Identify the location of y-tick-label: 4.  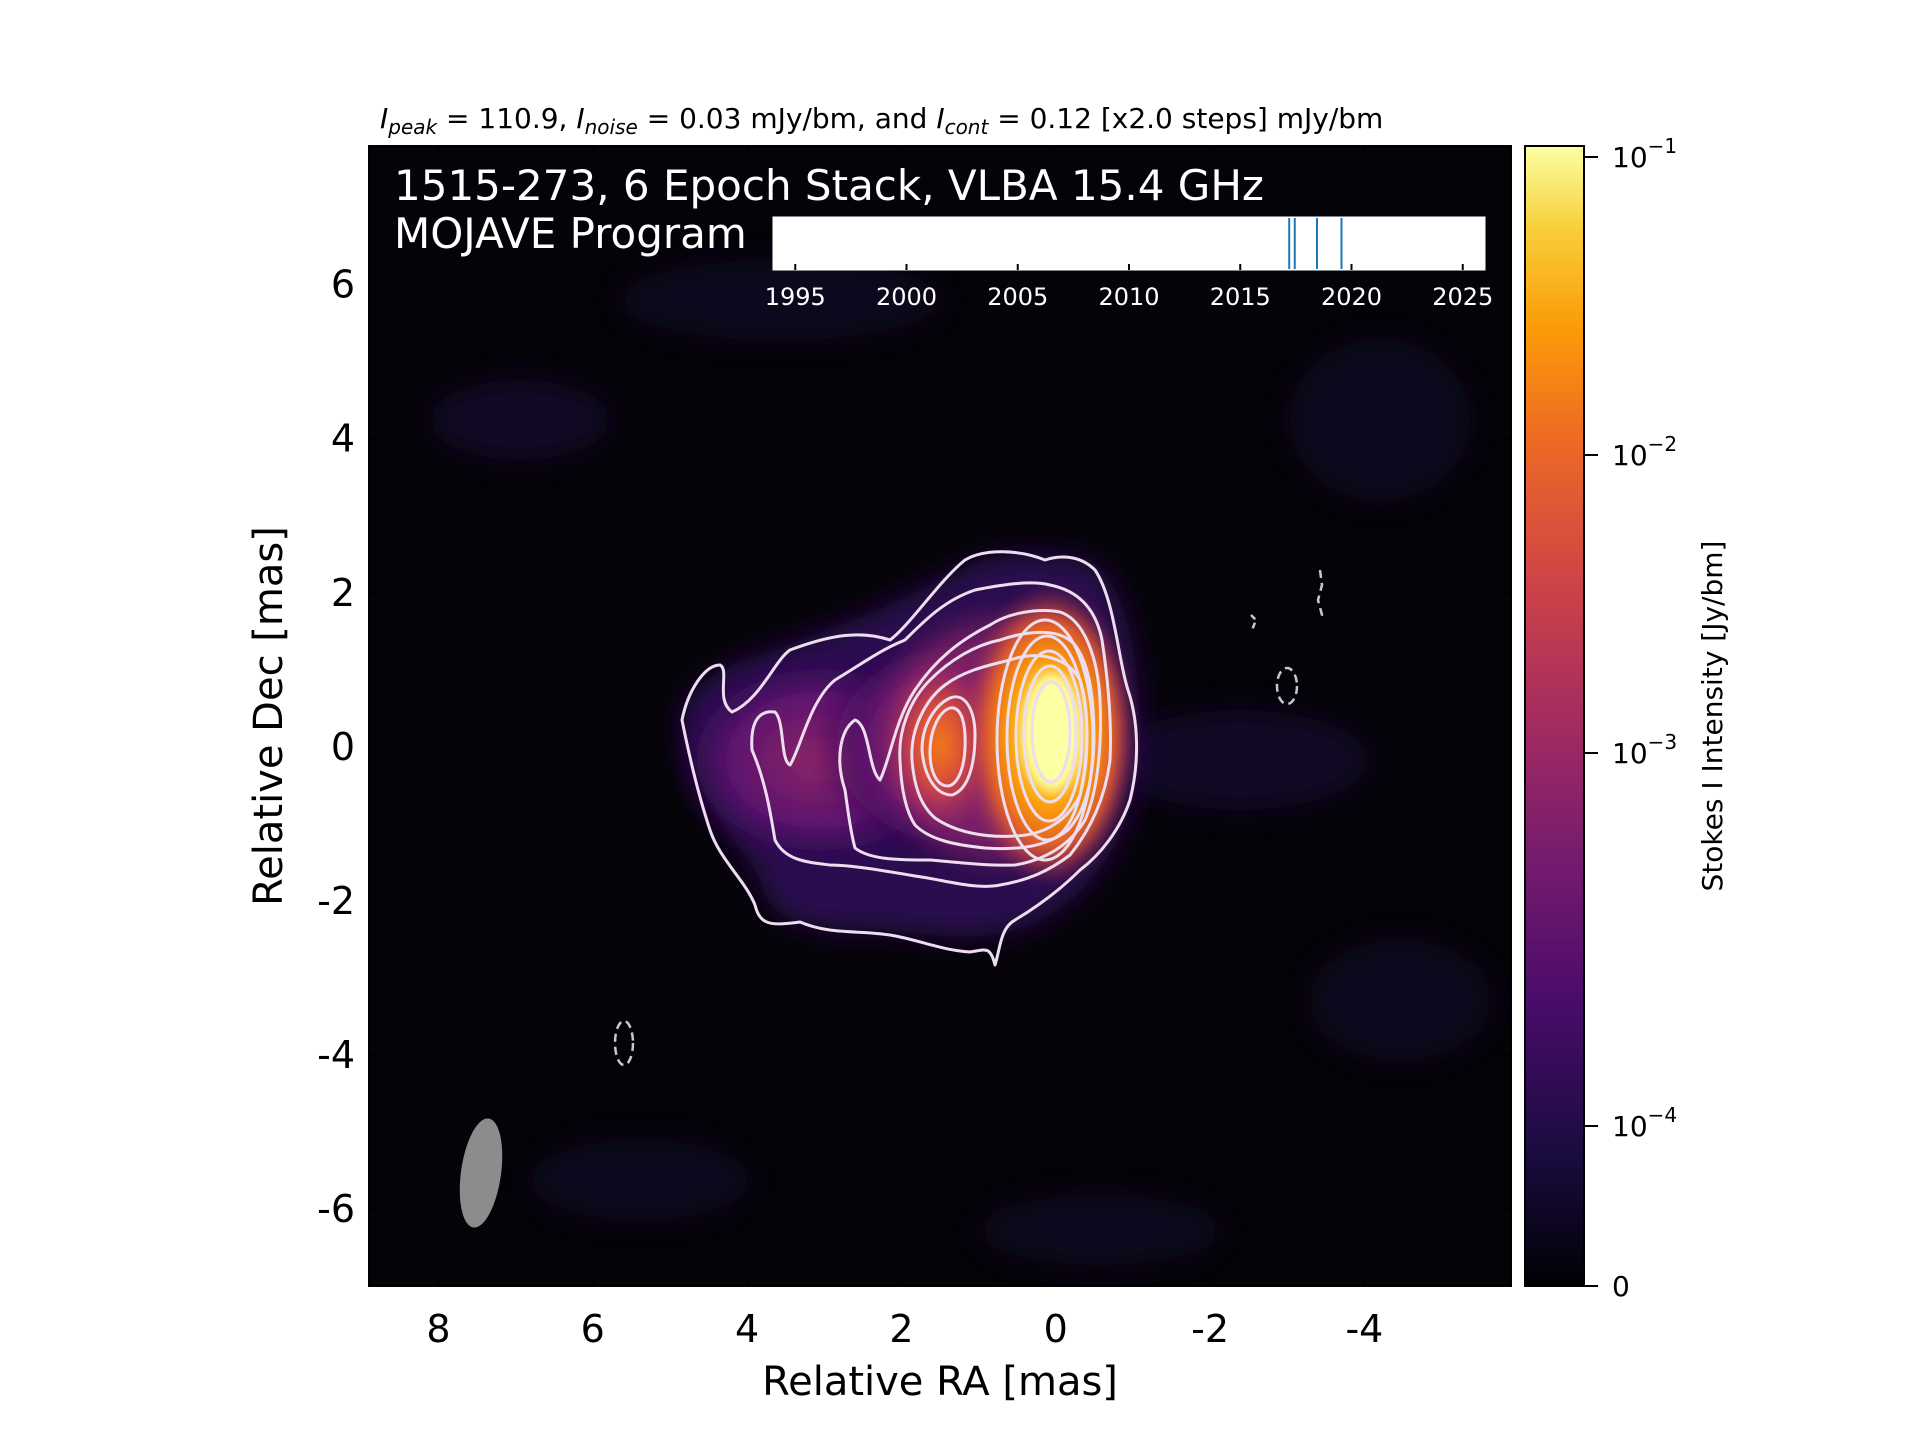
(343, 439).